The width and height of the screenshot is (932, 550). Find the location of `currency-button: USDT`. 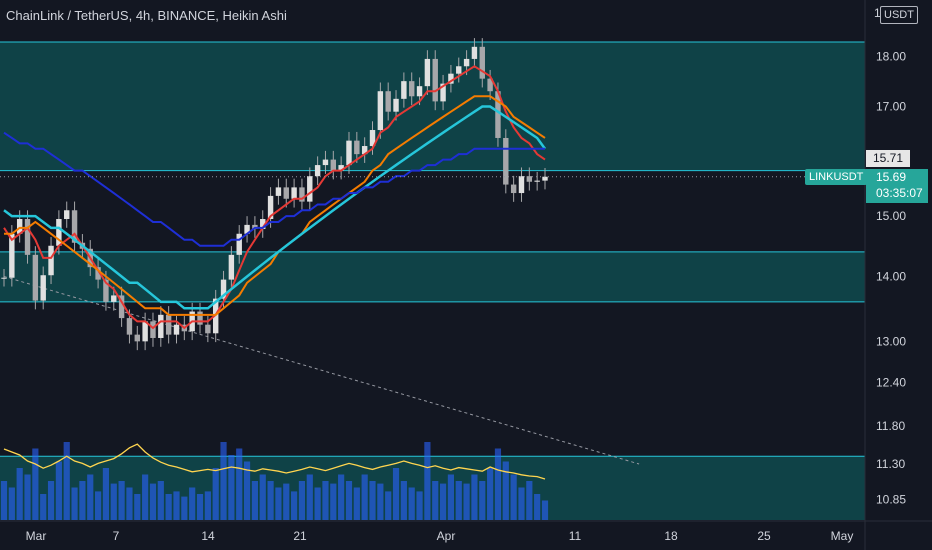

currency-button: USDT is located at coordinates (899, 15).